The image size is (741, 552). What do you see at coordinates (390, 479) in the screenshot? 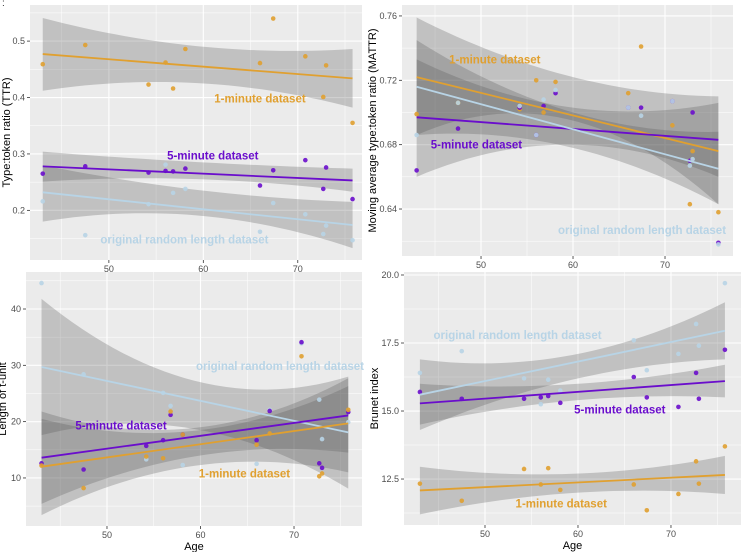
I see `y-tick-label: 12.5` at bounding box center [390, 479].